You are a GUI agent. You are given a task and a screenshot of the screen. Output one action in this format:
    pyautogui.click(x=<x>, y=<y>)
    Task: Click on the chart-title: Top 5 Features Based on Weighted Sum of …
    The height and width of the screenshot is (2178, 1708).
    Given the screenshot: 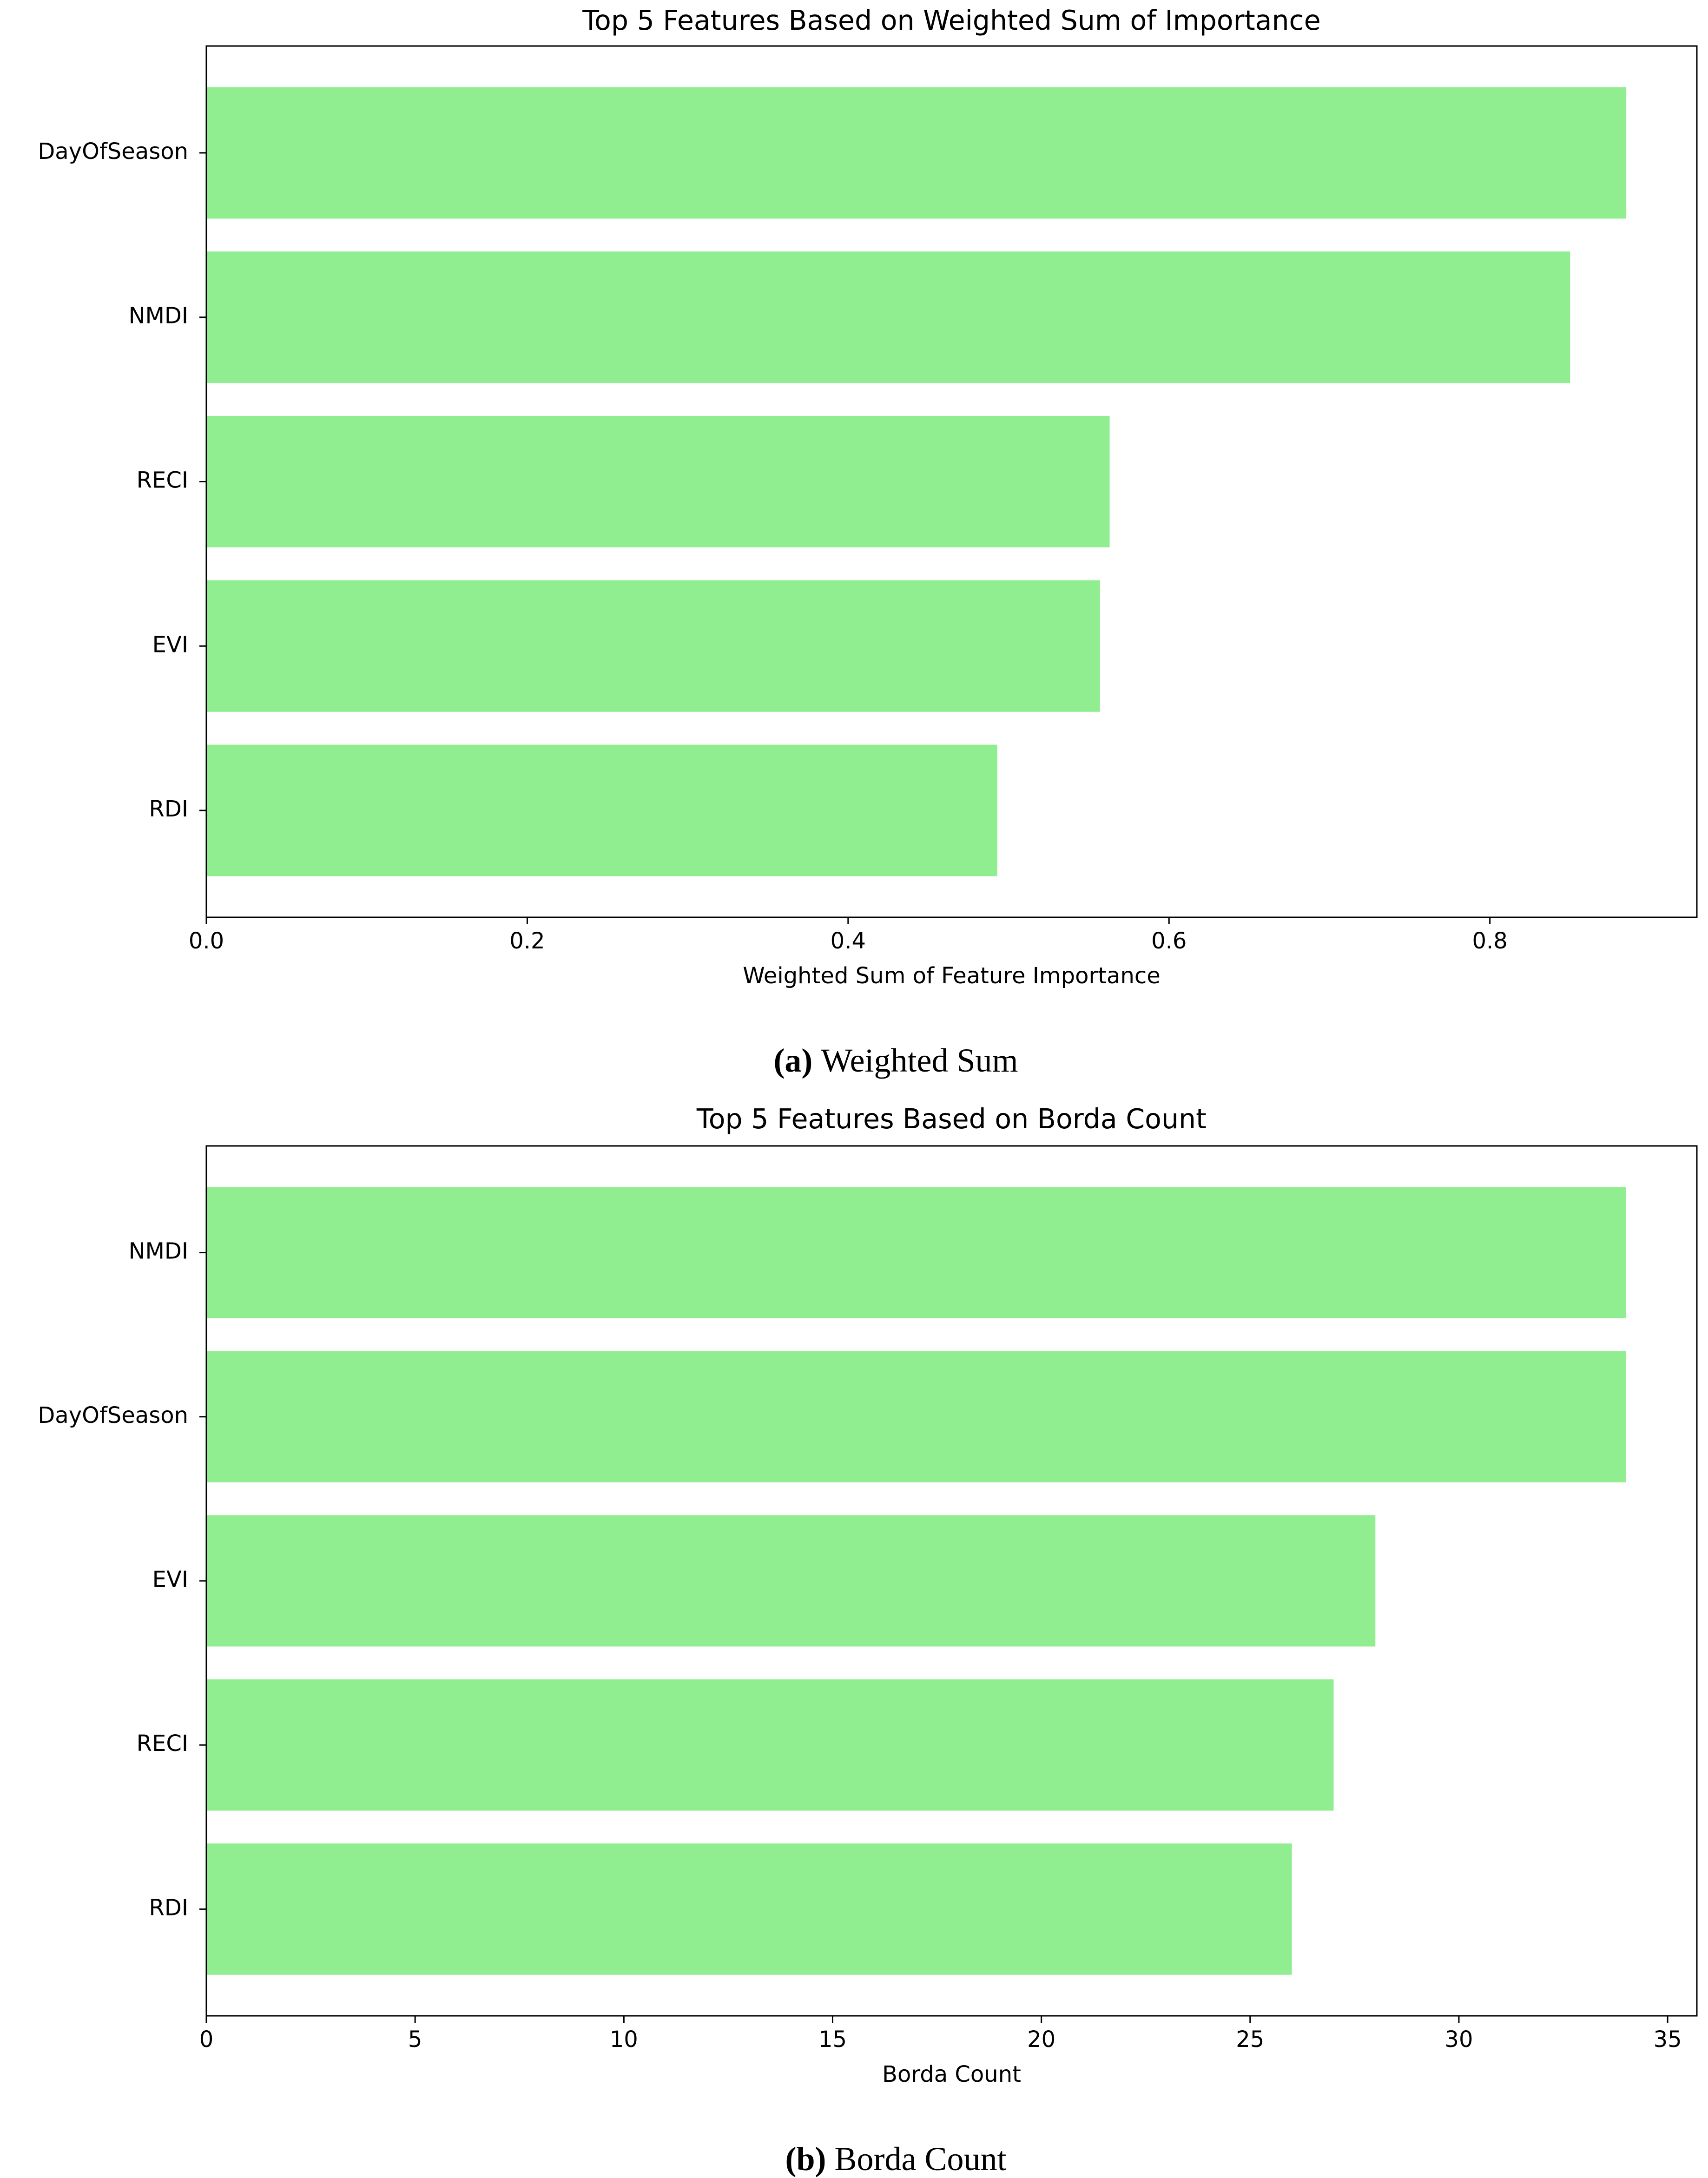 What is the action you would take?
    pyautogui.click(x=951, y=20)
    